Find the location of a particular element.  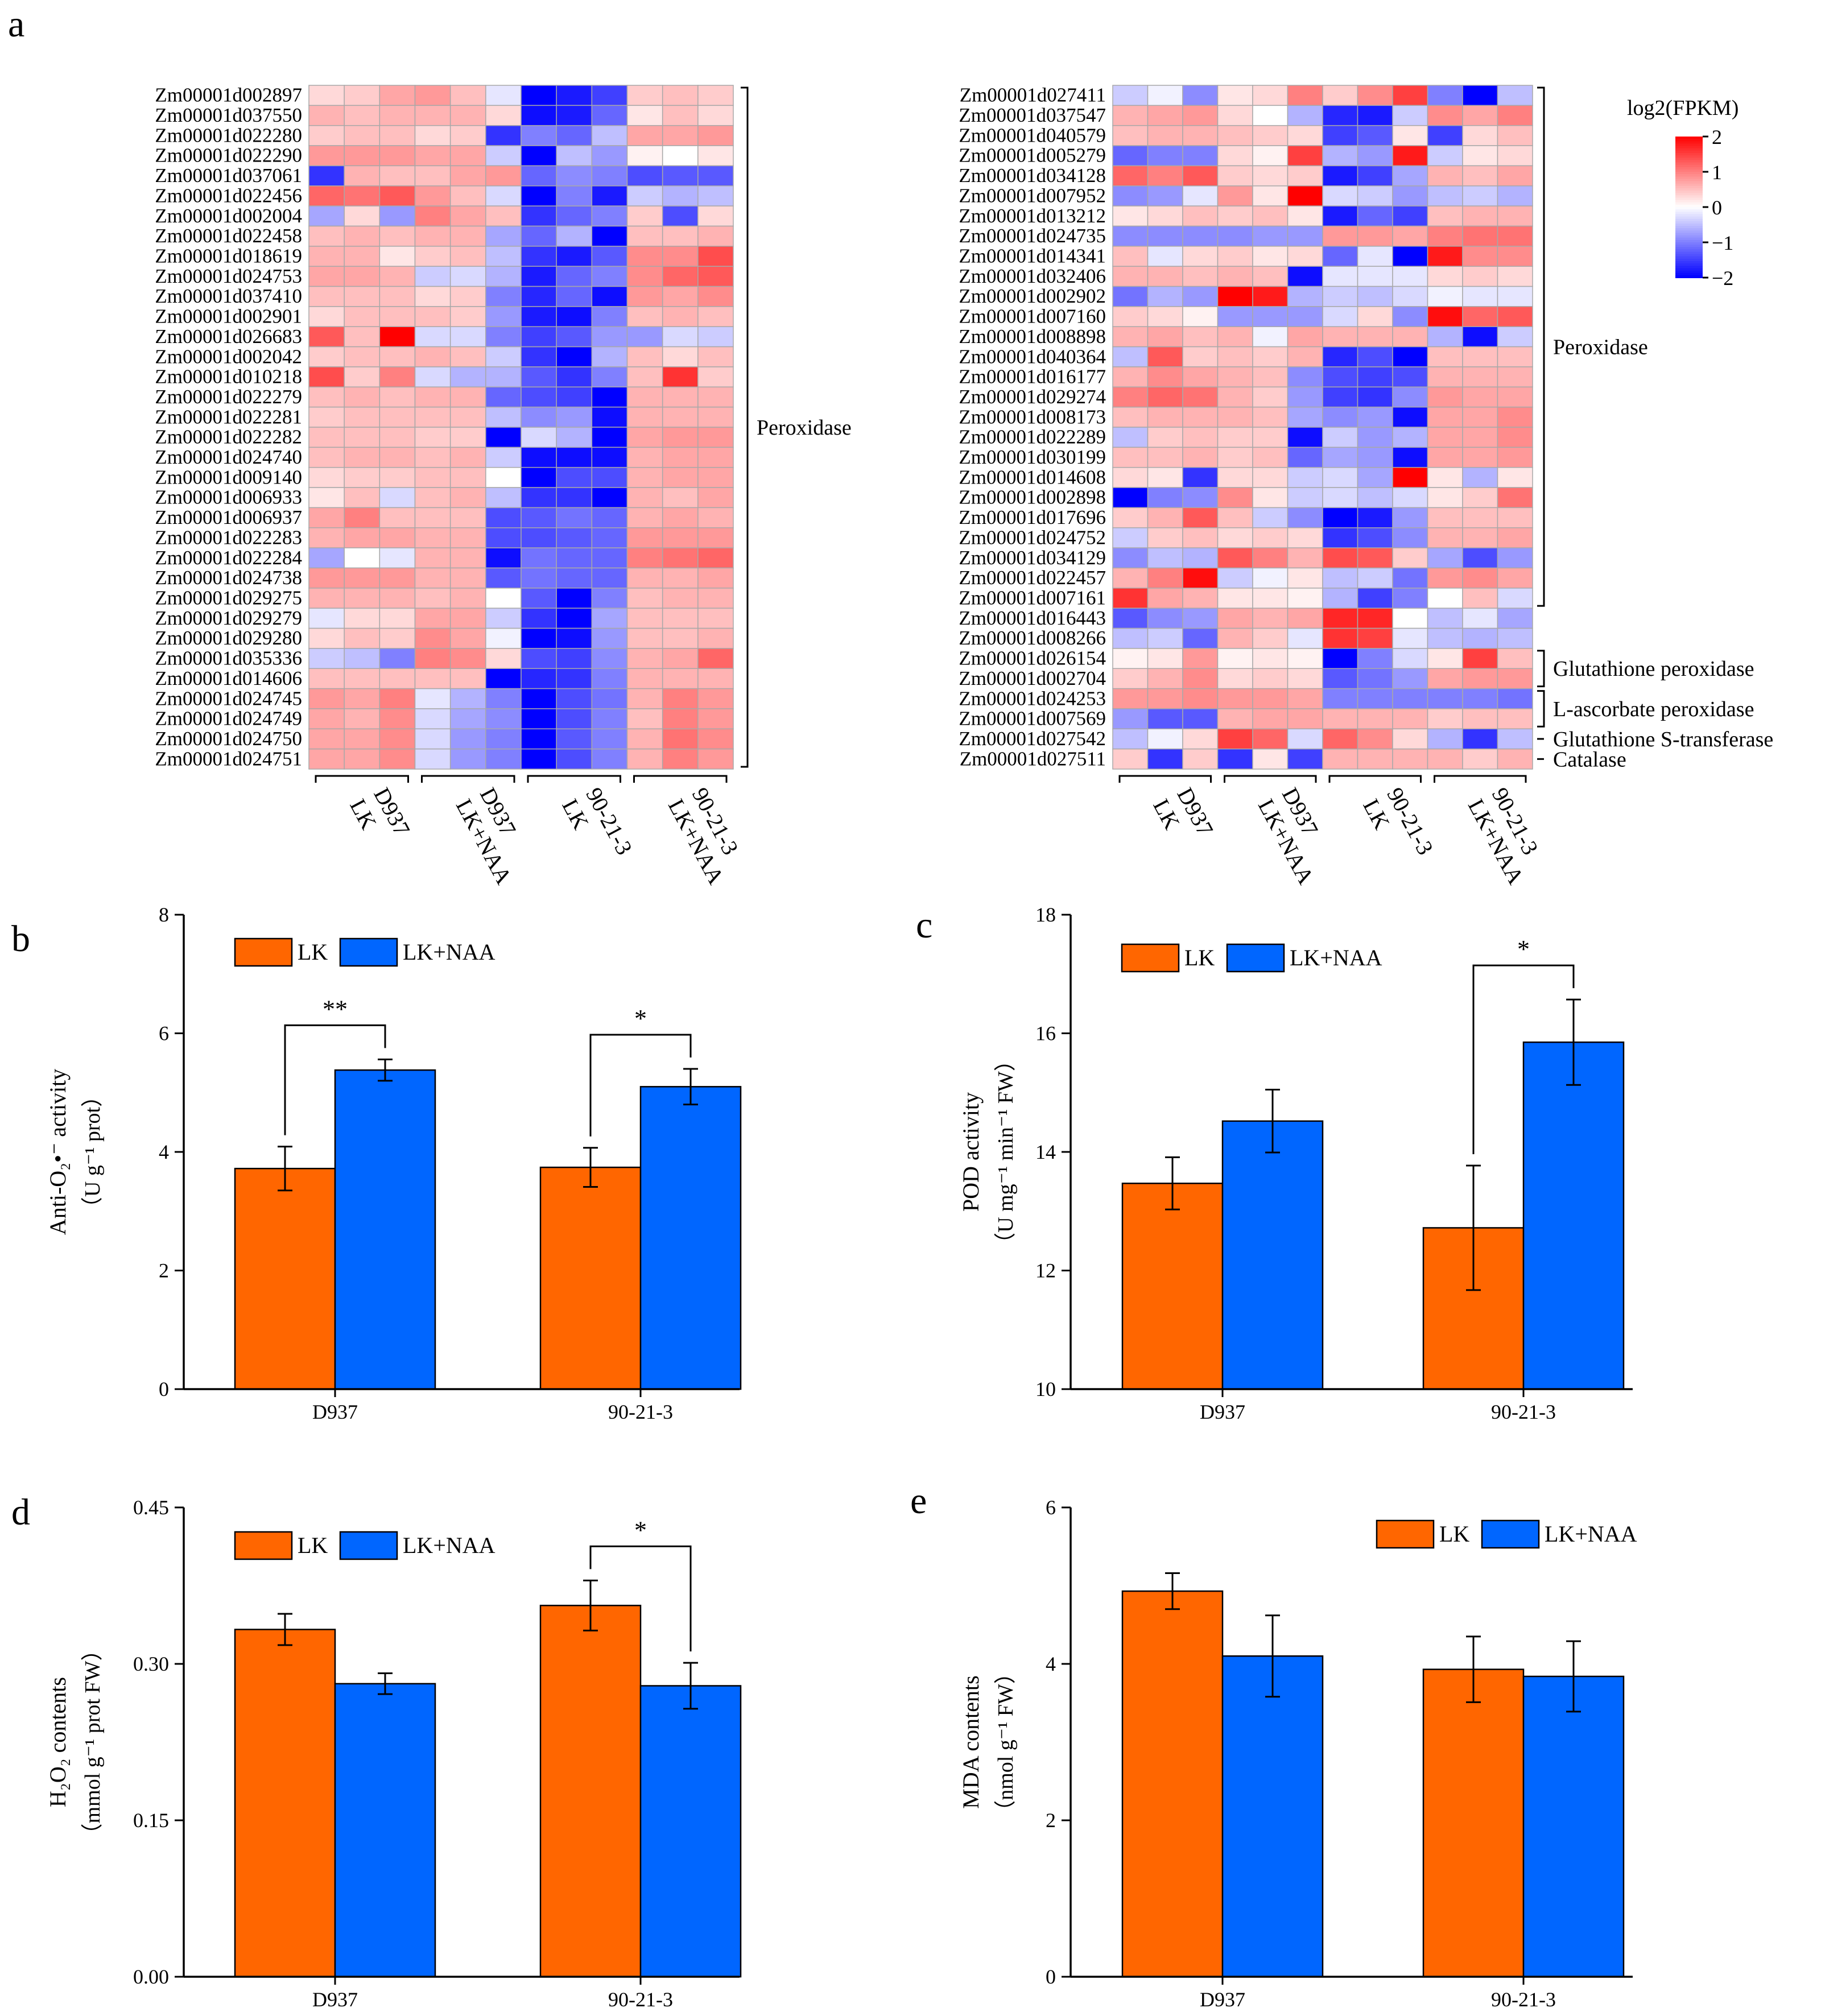

heatmap-row-label: Zm00001d002901 is located at coordinates (228, 316).